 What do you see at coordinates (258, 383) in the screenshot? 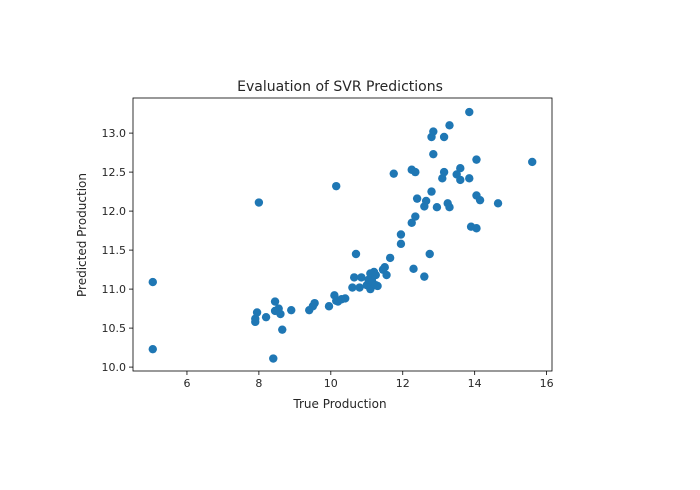
I see `x-tick-label: 8` at bounding box center [258, 383].